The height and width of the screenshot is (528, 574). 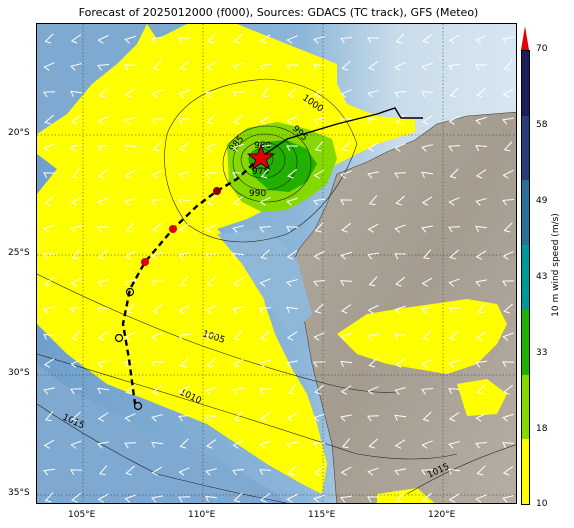 What do you see at coordinates (260, 172) in the screenshot?
I see `isobar-label: 975` at bounding box center [260, 172].